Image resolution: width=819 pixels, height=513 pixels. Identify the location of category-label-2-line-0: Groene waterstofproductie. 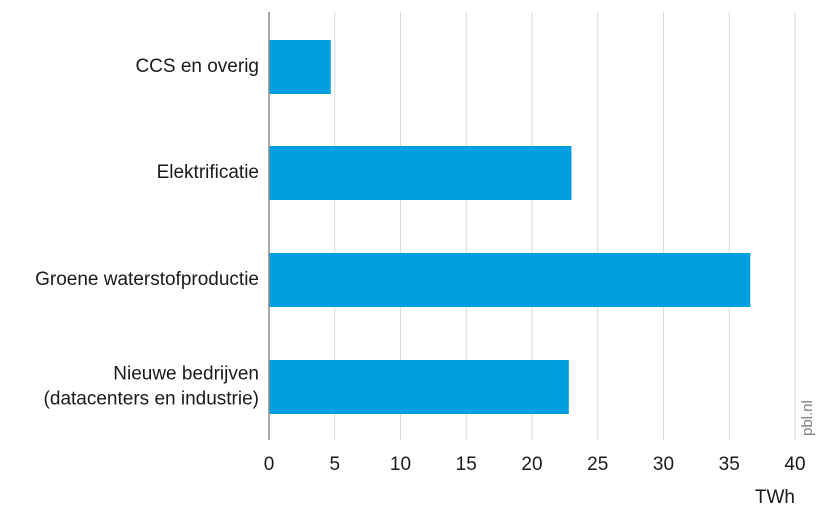
(147, 279).